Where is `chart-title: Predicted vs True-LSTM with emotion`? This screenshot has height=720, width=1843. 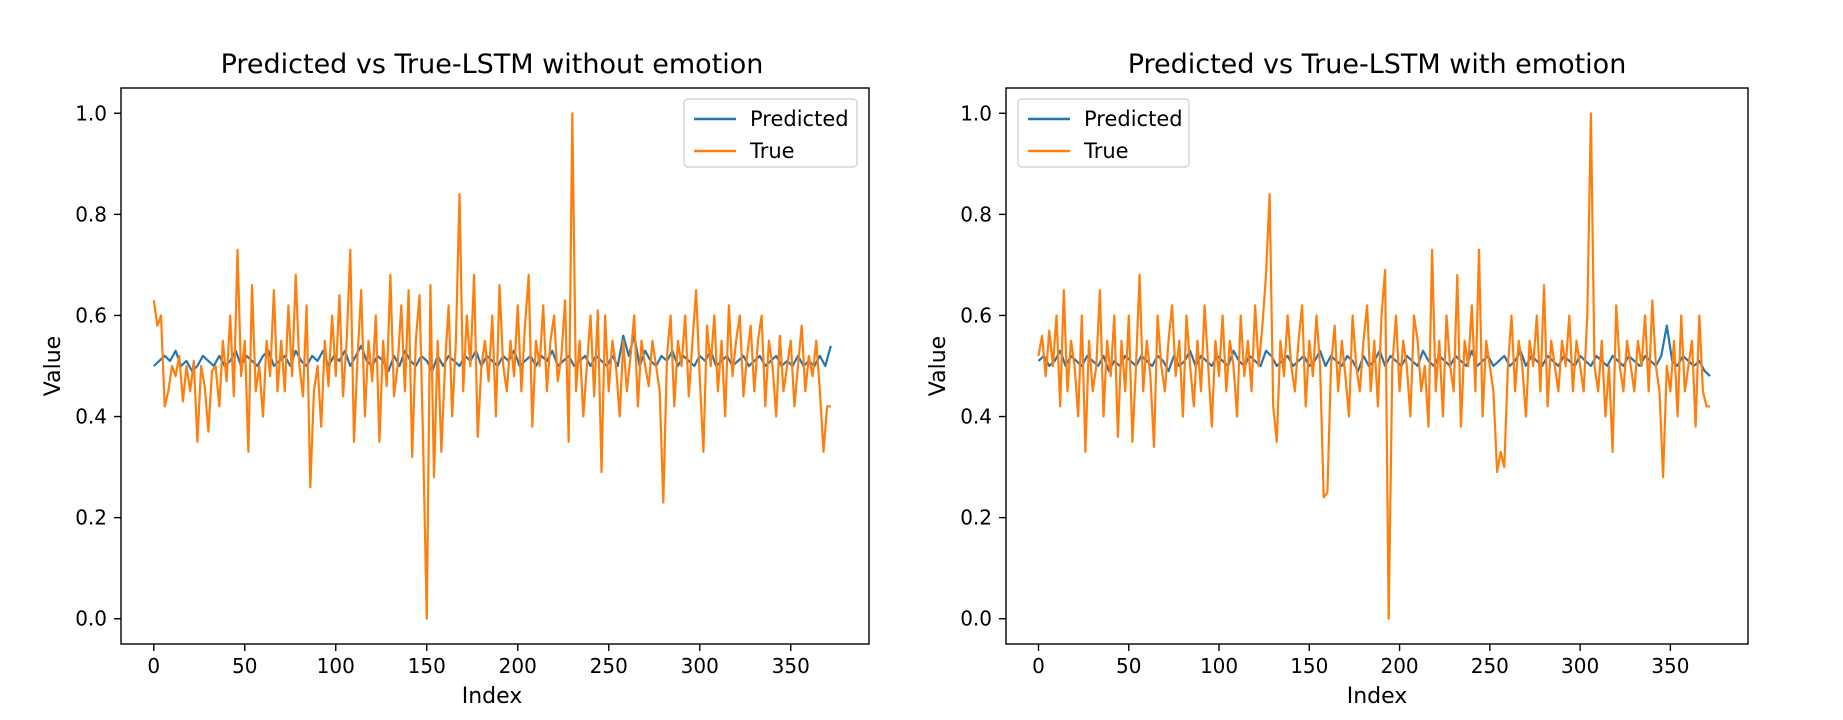
chart-title: Predicted vs True-LSTM with emotion is located at coordinates (1377, 64).